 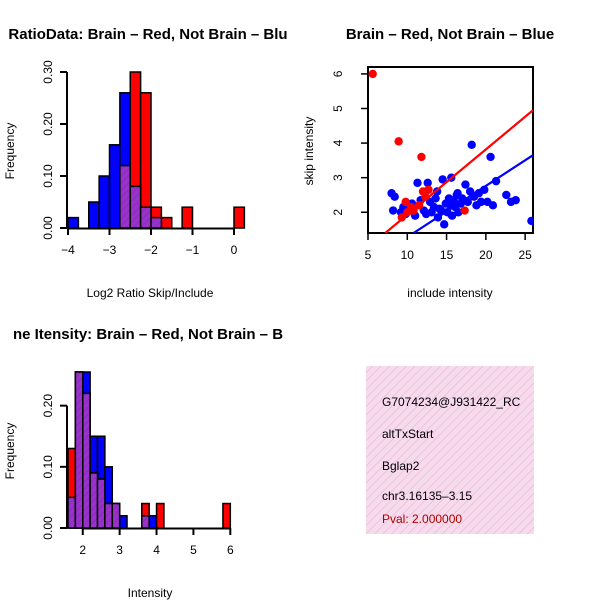 What do you see at coordinates (156, 550) in the screenshot?
I see `x-tick-label: 4` at bounding box center [156, 550].